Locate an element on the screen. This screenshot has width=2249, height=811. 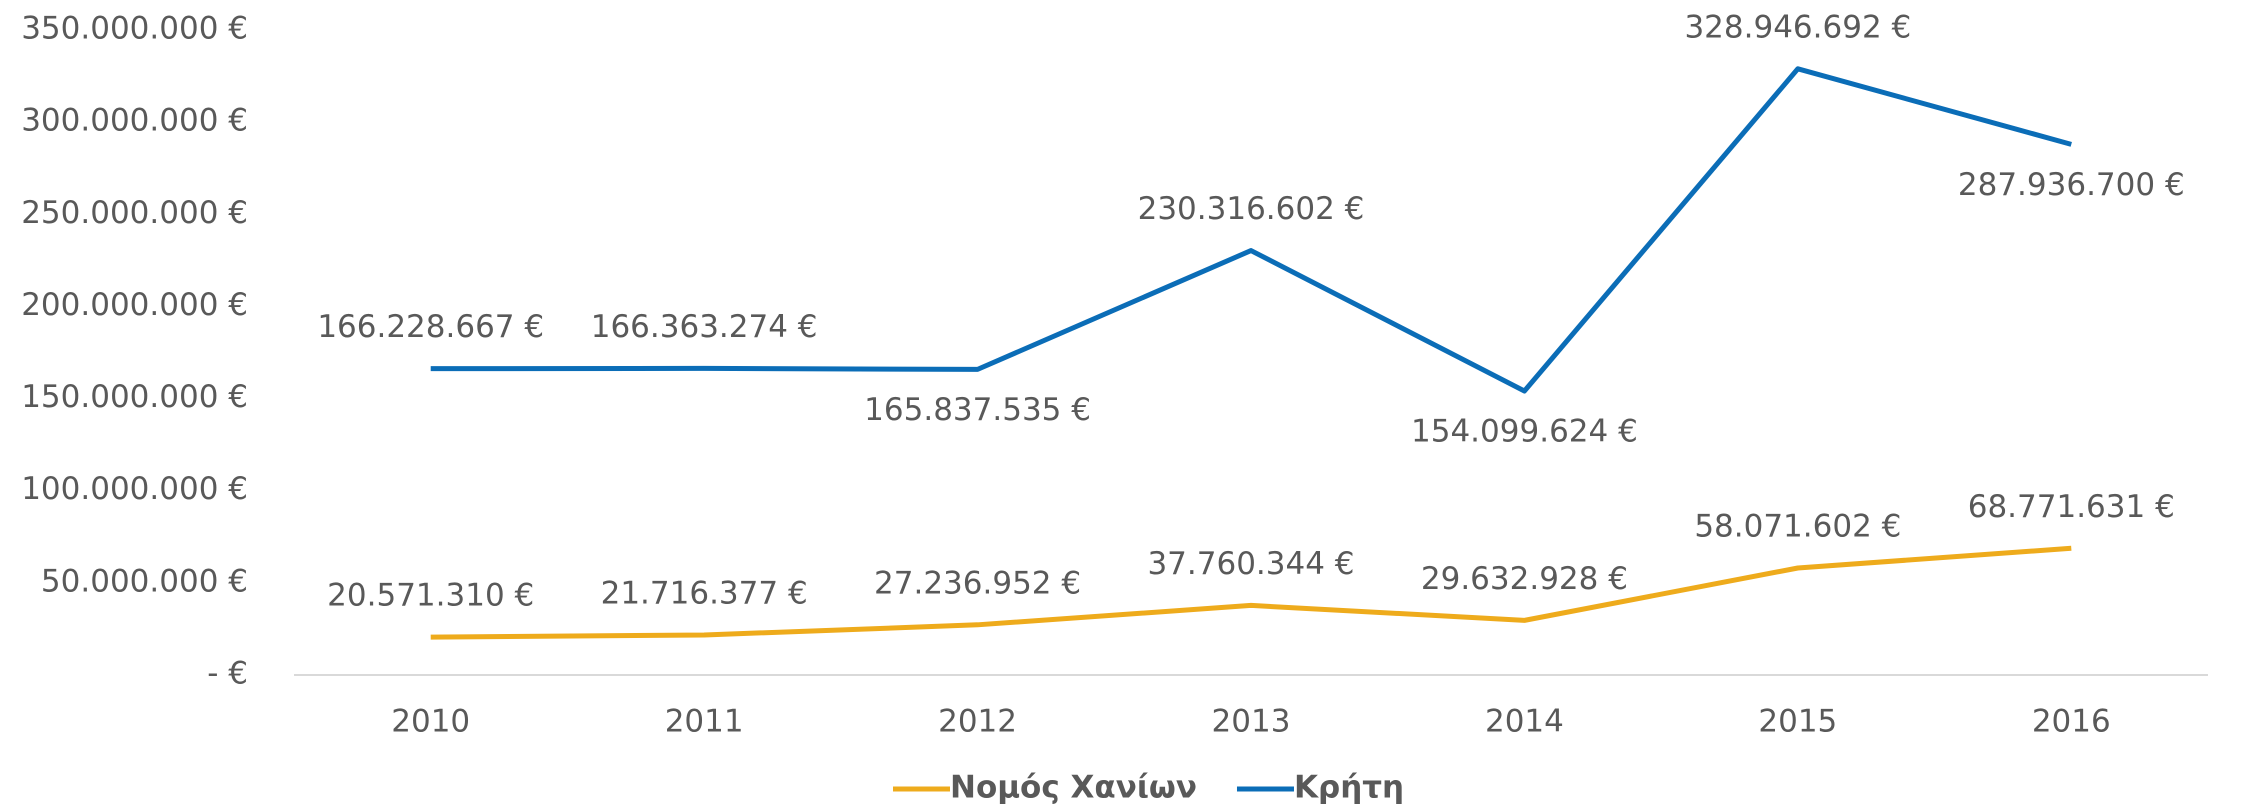
data-label: 154.099.624 € is located at coordinates (1524, 432).